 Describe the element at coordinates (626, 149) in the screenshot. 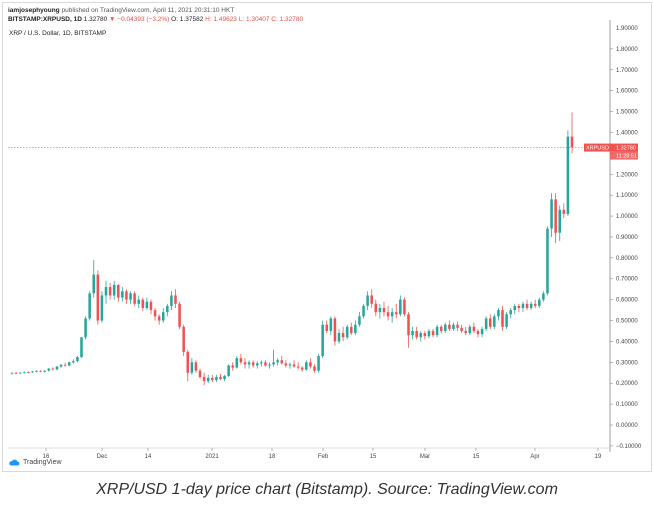

I see `price-badge-value: 1.32780` at that location.